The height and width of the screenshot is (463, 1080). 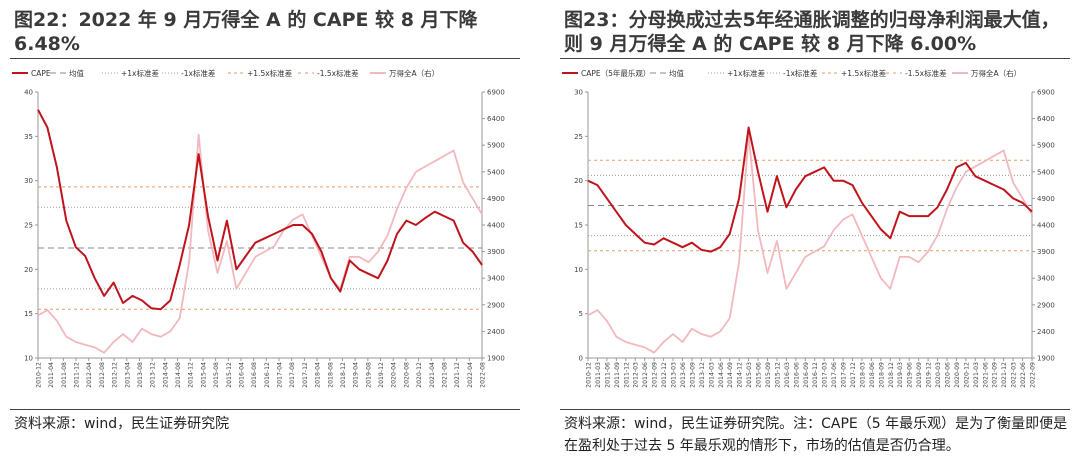 What do you see at coordinates (265, 409) in the screenshot?
I see `source-divider` at bounding box center [265, 409].